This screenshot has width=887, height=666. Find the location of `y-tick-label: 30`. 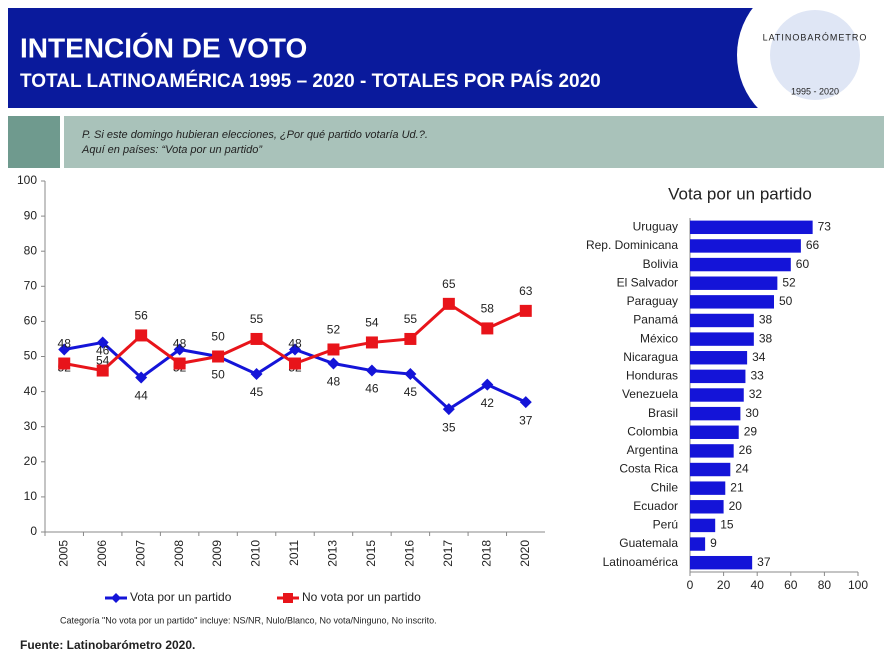

y-tick-label: 30 is located at coordinates (31, 426).